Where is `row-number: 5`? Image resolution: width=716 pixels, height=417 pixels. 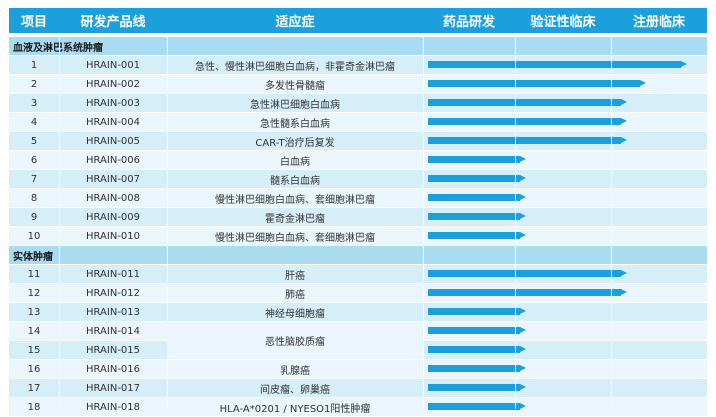
row-number: 5 is located at coordinates (34, 141).